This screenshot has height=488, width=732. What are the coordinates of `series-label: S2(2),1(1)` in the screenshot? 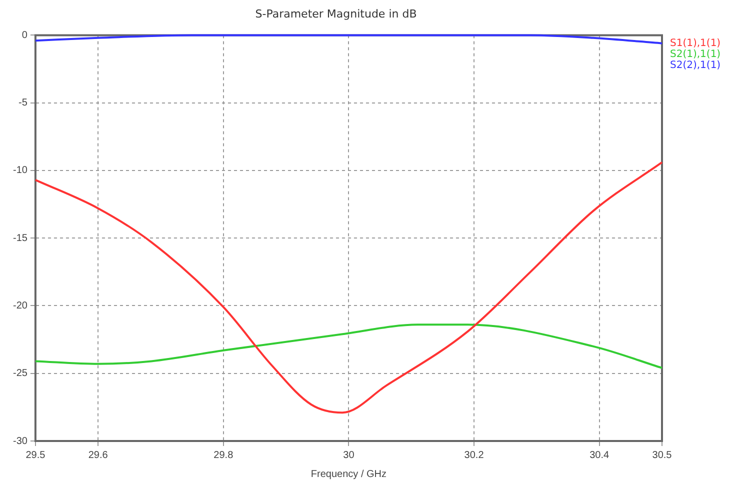 It's located at (695, 65).